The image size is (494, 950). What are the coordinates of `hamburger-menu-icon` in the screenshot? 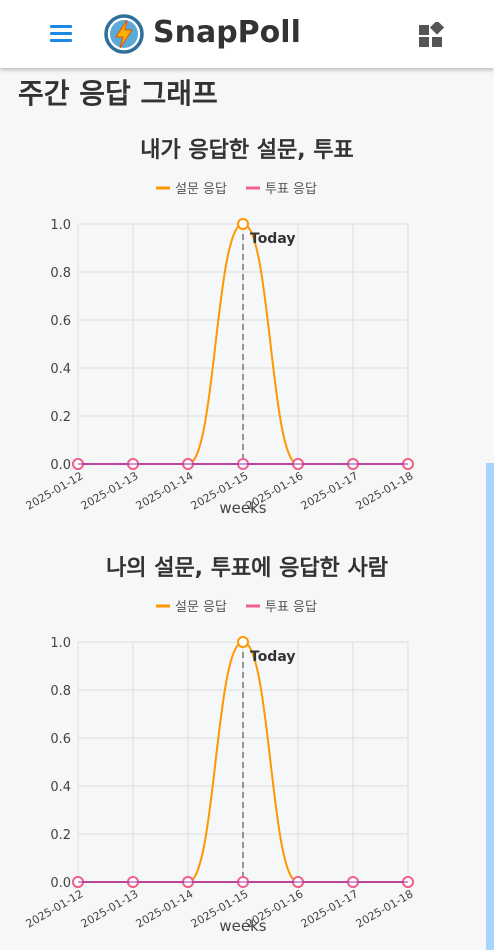 It's located at (61, 33).